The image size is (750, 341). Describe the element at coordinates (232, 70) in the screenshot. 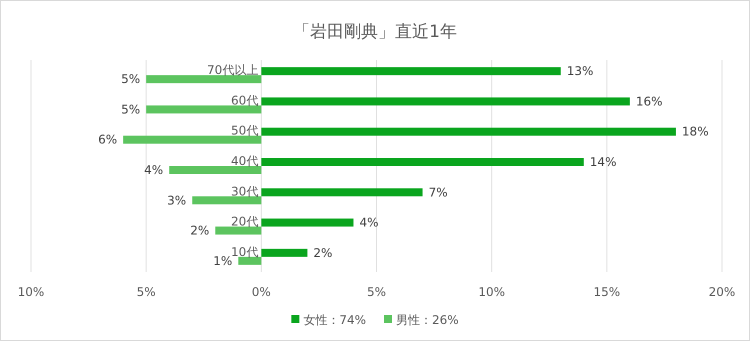

I see `y-tick-label: 70代以上` at that location.